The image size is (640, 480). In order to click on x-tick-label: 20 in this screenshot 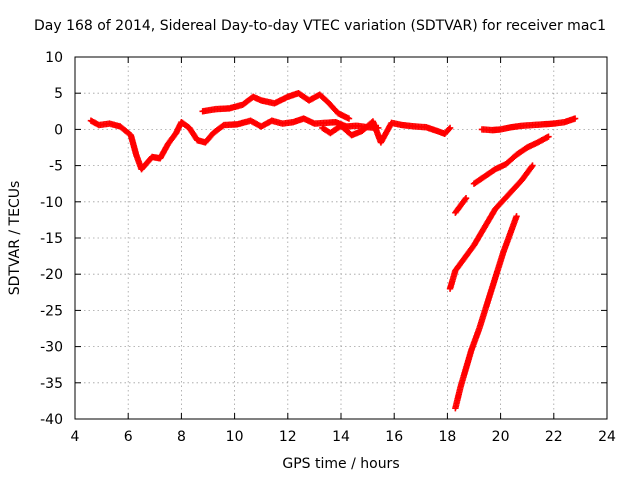, I will do `click(501, 437)`.